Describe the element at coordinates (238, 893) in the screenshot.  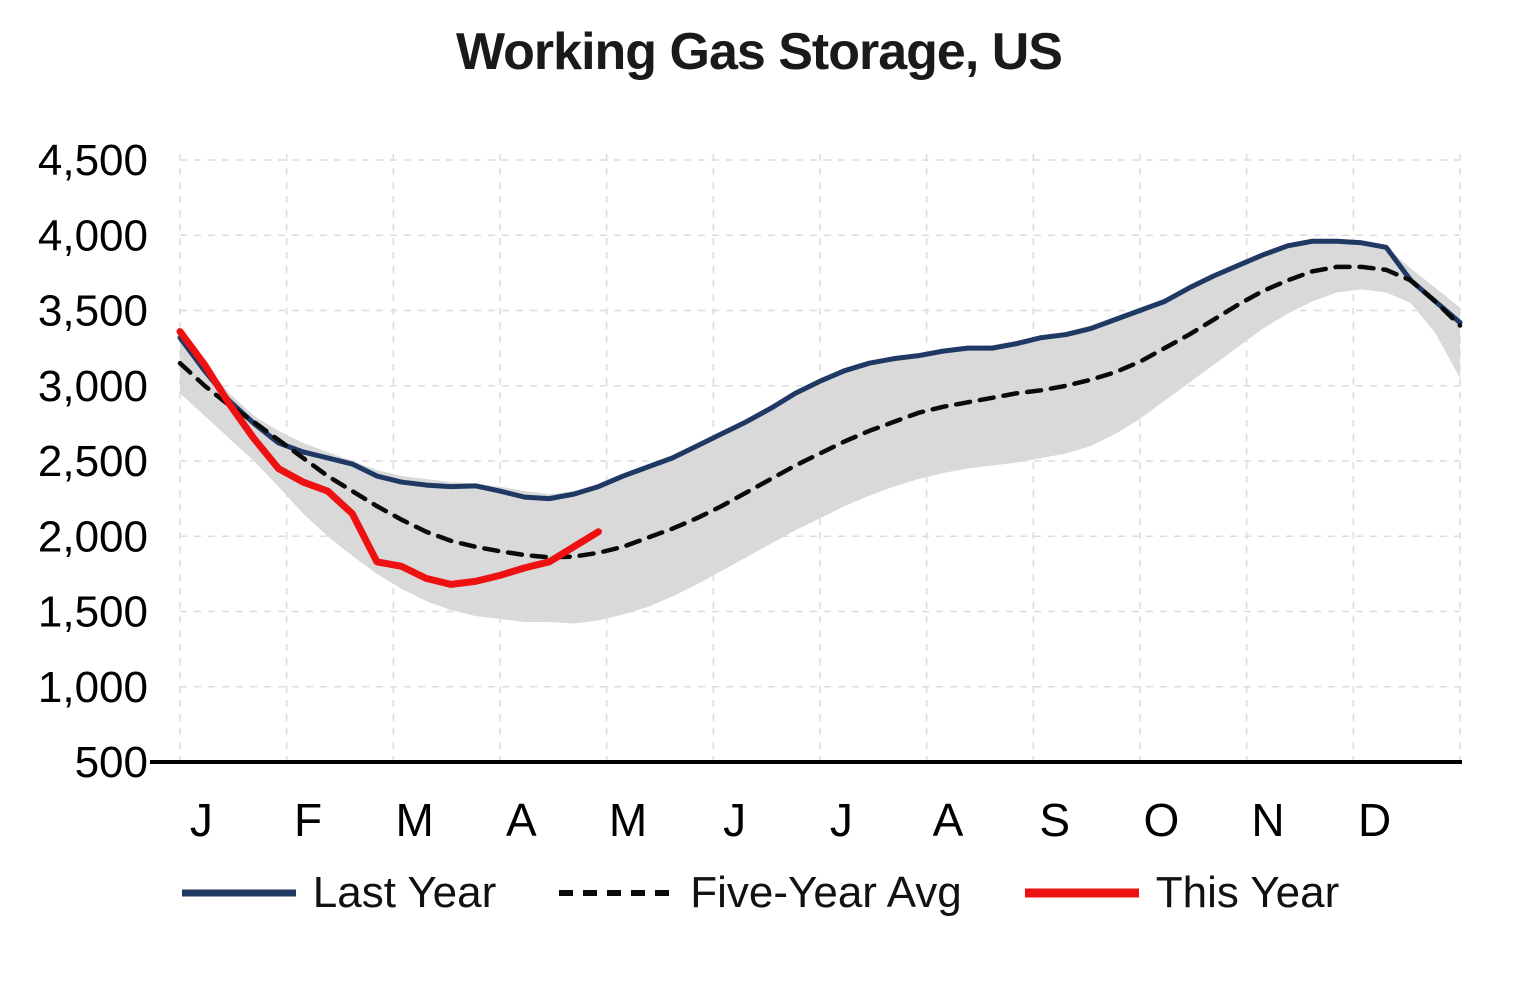
I see `last-year-line-icon` at that location.